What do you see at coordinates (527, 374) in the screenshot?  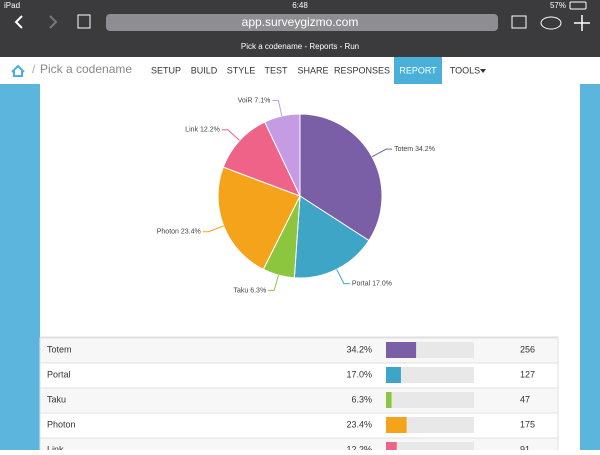 I see `row-count: 127` at bounding box center [527, 374].